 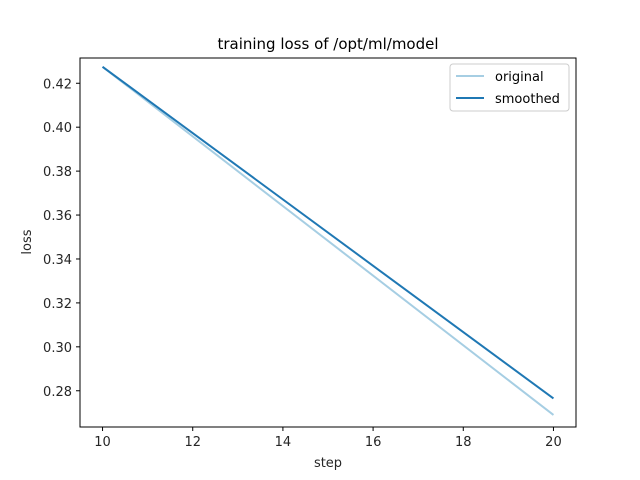 I want to click on y-tick-label: 0.38, so click(x=57, y=172).